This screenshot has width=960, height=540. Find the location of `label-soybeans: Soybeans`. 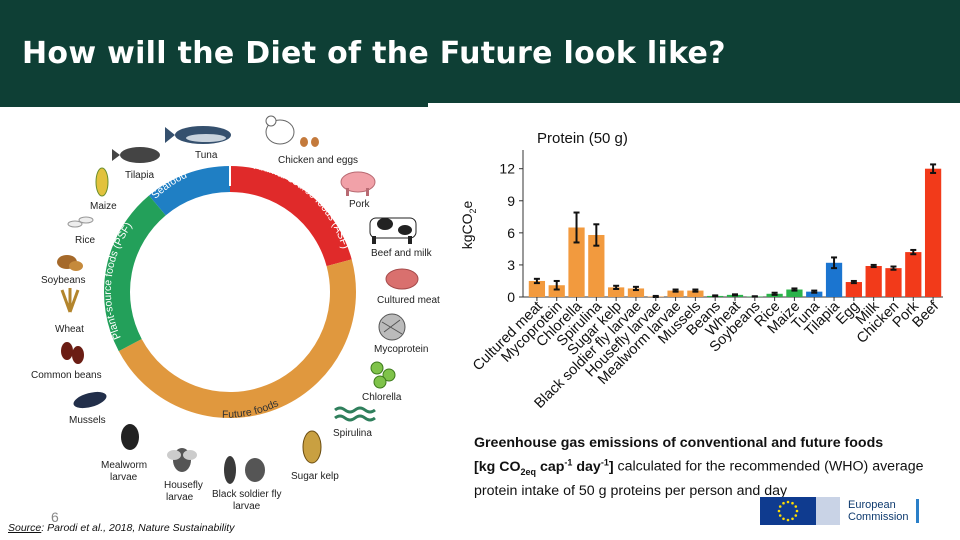

label-soybeans: Soybeans is located at coordinates (63, 280).